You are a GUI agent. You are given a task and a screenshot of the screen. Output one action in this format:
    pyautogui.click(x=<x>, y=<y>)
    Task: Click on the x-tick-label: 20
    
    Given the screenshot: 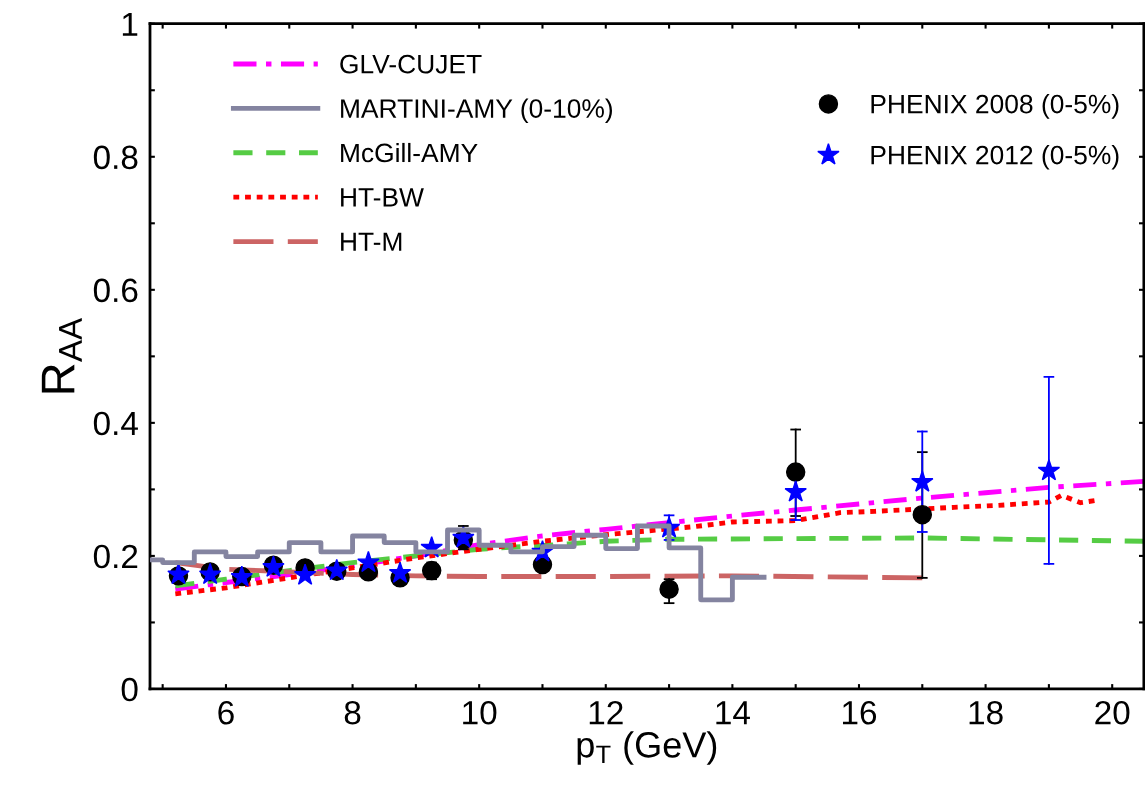 What is the action you would take?
    pyautogui.click(x=1112, y=712)
    